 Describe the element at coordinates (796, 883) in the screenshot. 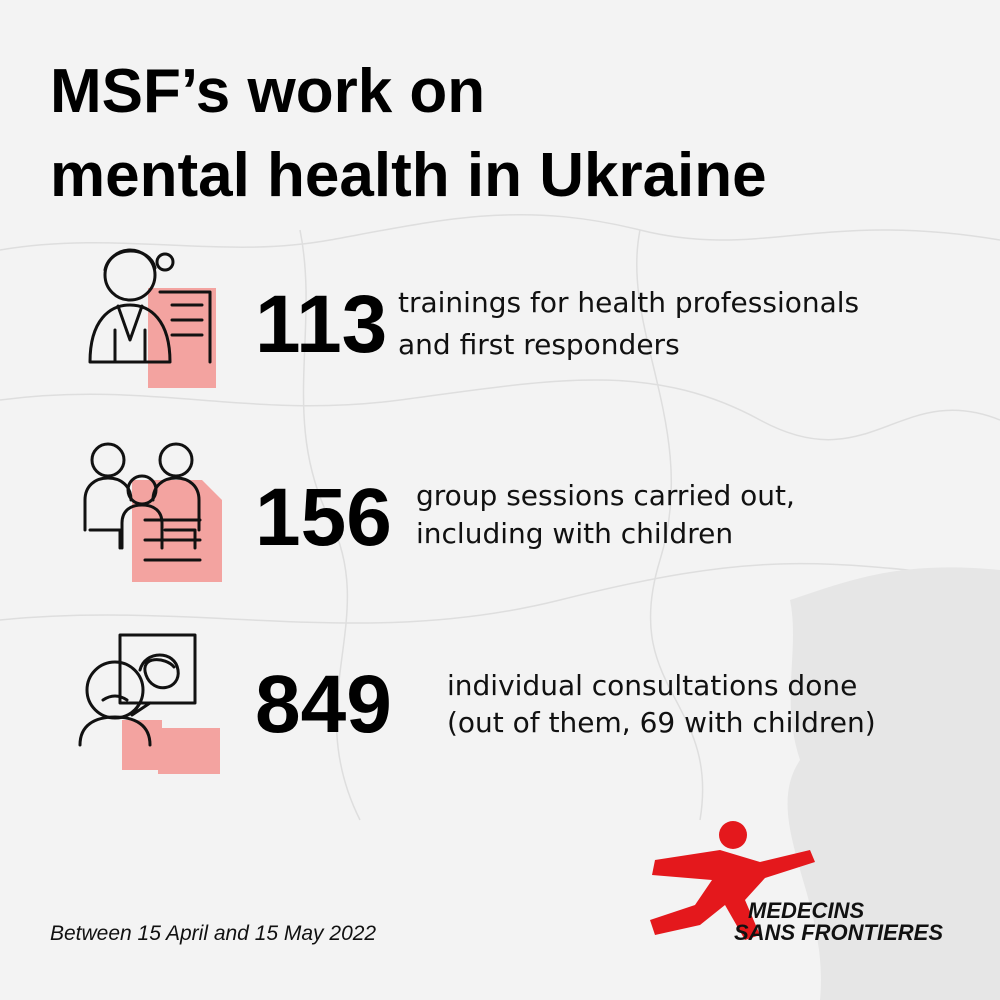

I see `msf-logo: MEDECINS SANS FRONTIERES` at that location.